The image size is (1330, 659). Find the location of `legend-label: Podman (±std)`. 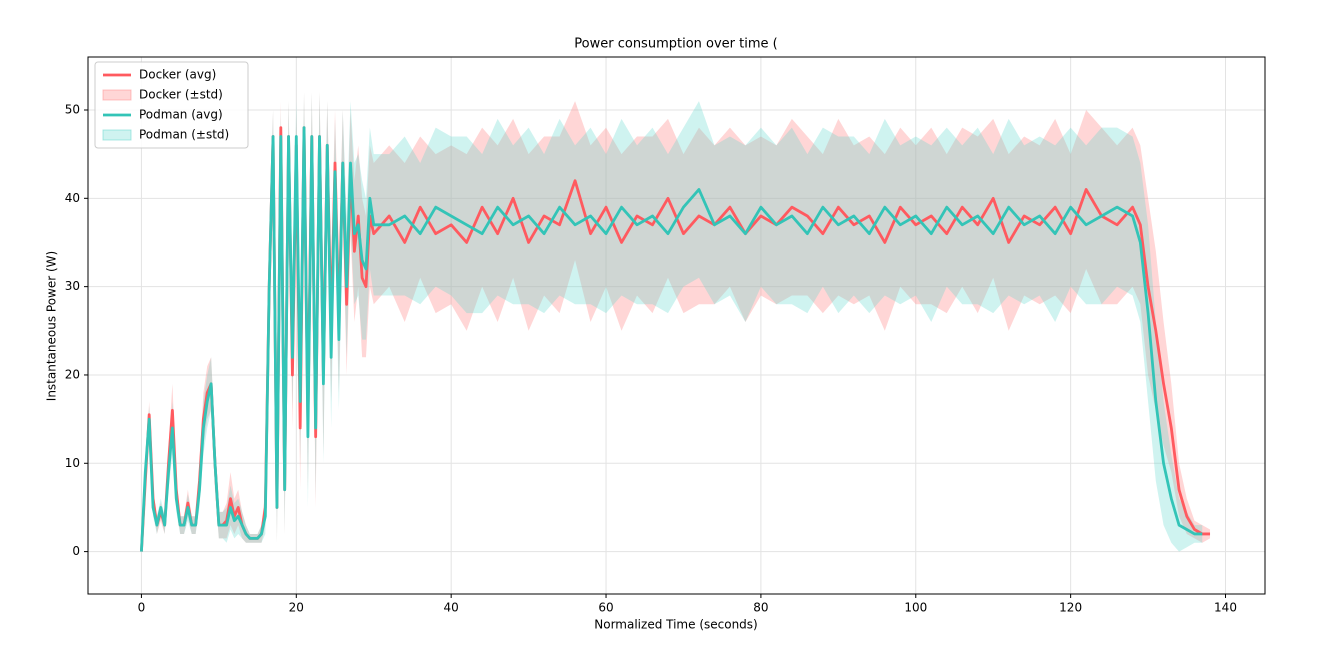

legend-label: Podman (±std) is located at coordinates (184, 135).